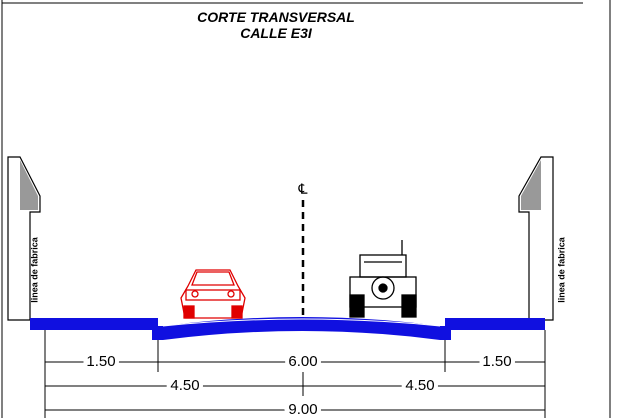  I want to click on jeep, so click(383, 279).